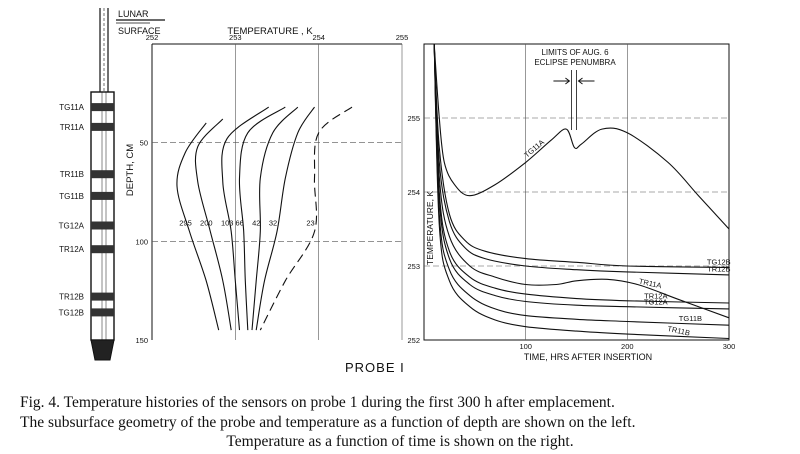 The image size is (800, 454). I want to click on right-x-tick: 100, so click(525, 346).